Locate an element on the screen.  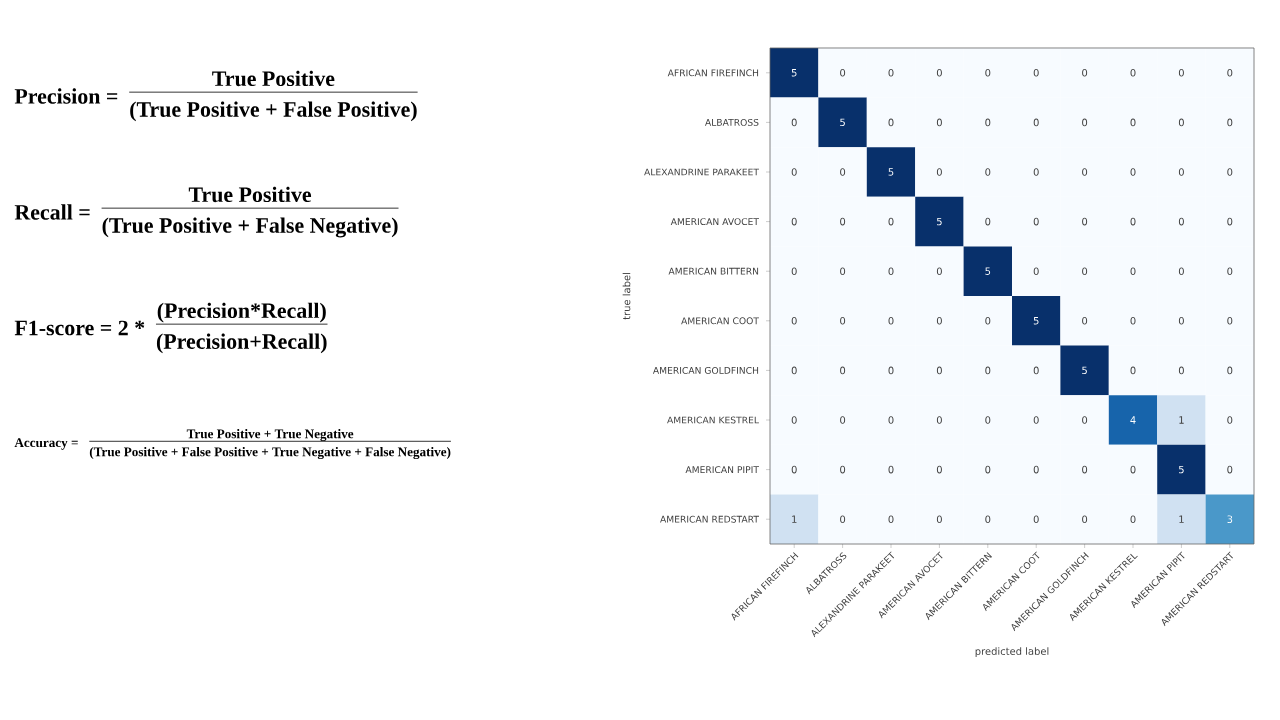
text: F1-score = 2 * is located at coordinates (79, 328).